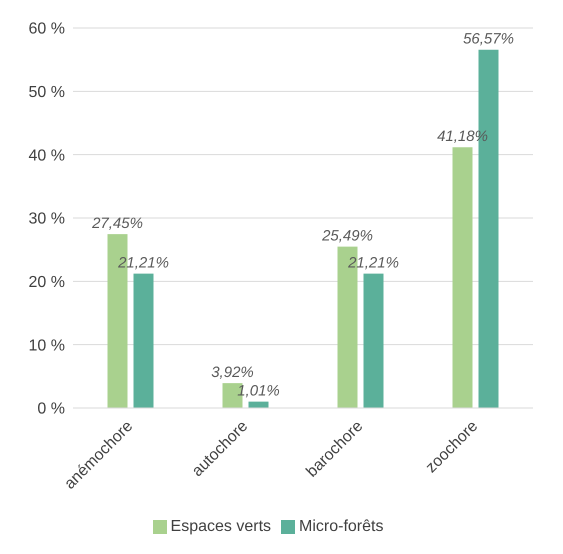  What do you see at coordinates (46, 29) in the screenshot?
I see `y-tick-label: 60 %` at bounding box center [46, 29].